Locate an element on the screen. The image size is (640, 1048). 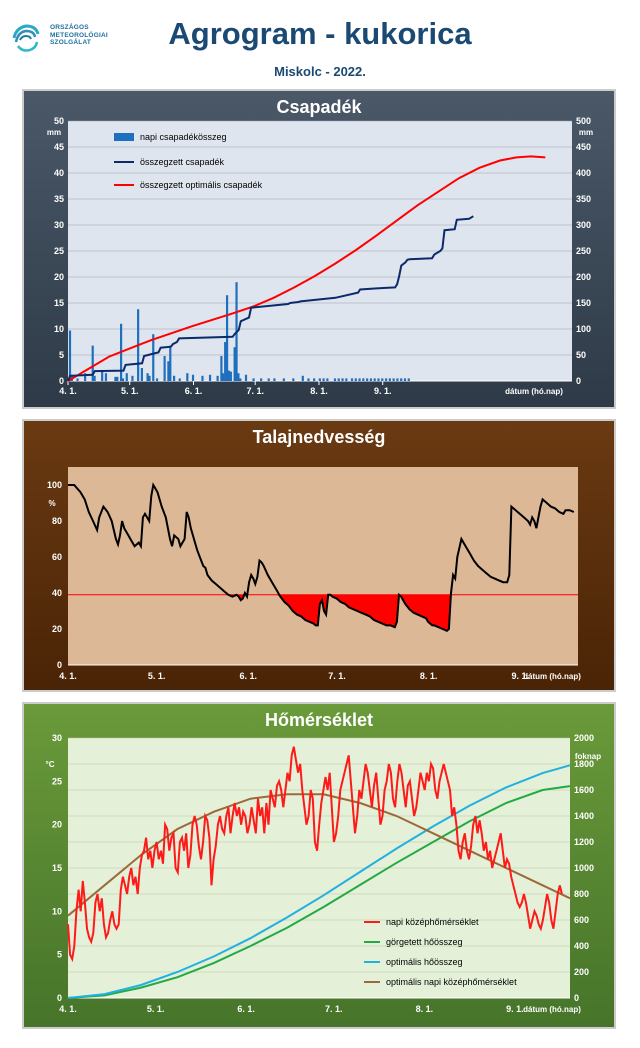
x-tick-label: 4. 1. is located at coordinates (68, 676).